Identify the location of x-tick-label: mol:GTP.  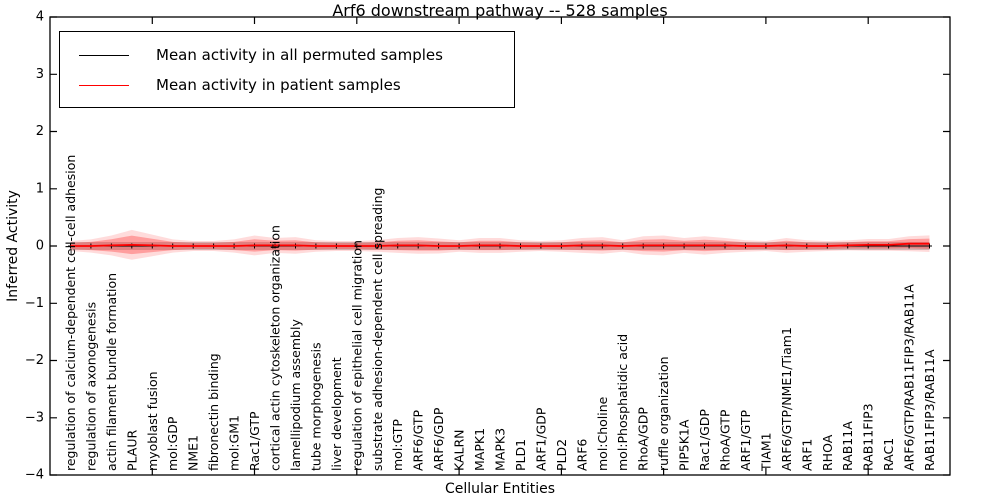
(397, 445).